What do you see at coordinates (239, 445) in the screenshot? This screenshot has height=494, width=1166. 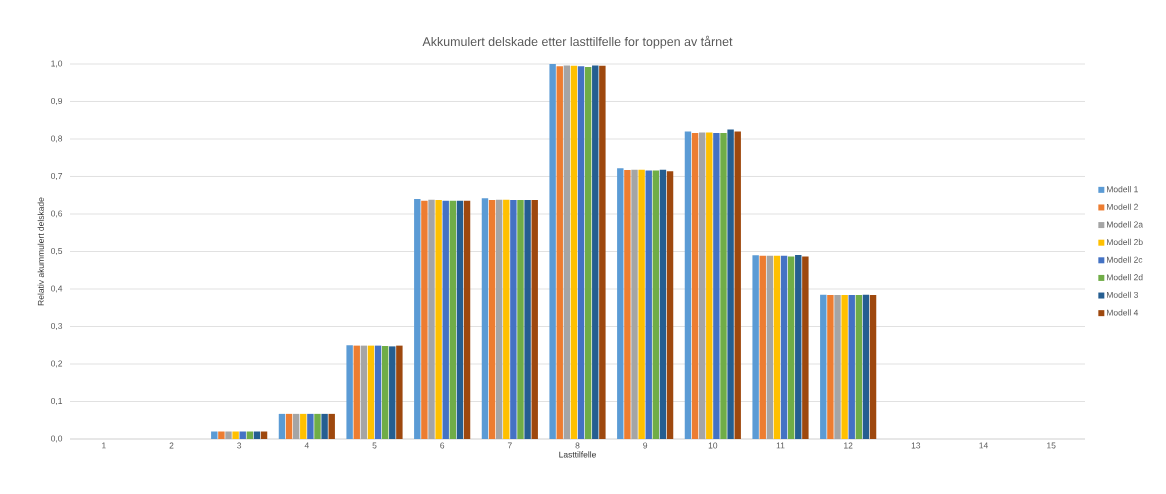 I see `x-tick-label: 3` at bounding box center [239, 445].